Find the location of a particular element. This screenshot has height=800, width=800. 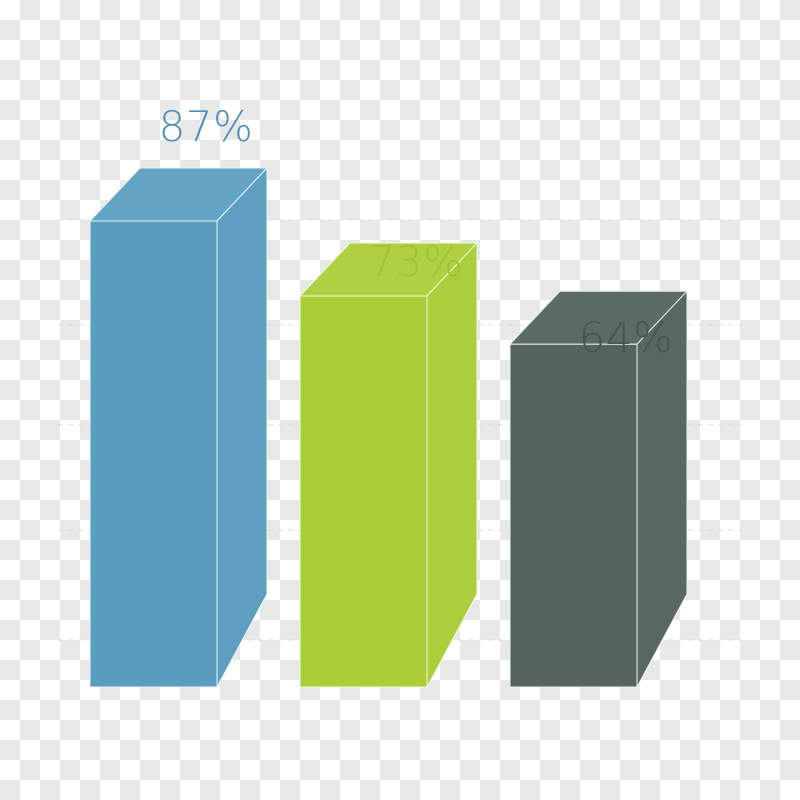

bar-value-label-1: 87% is located at coordinates (206, 126).